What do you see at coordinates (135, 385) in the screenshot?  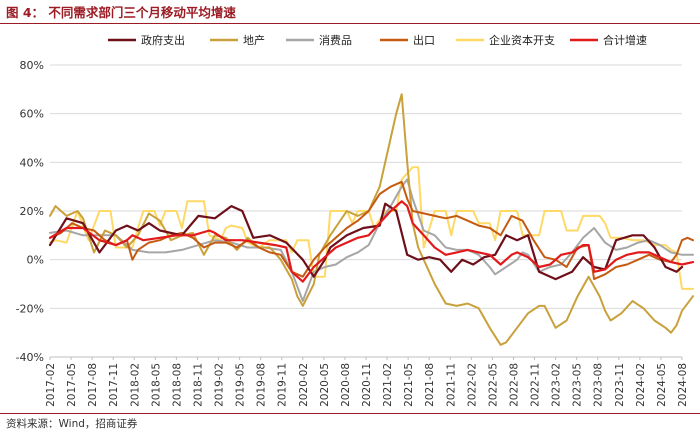 I see `x-tick-label: 2018-02` at bounding box center [135, 385].